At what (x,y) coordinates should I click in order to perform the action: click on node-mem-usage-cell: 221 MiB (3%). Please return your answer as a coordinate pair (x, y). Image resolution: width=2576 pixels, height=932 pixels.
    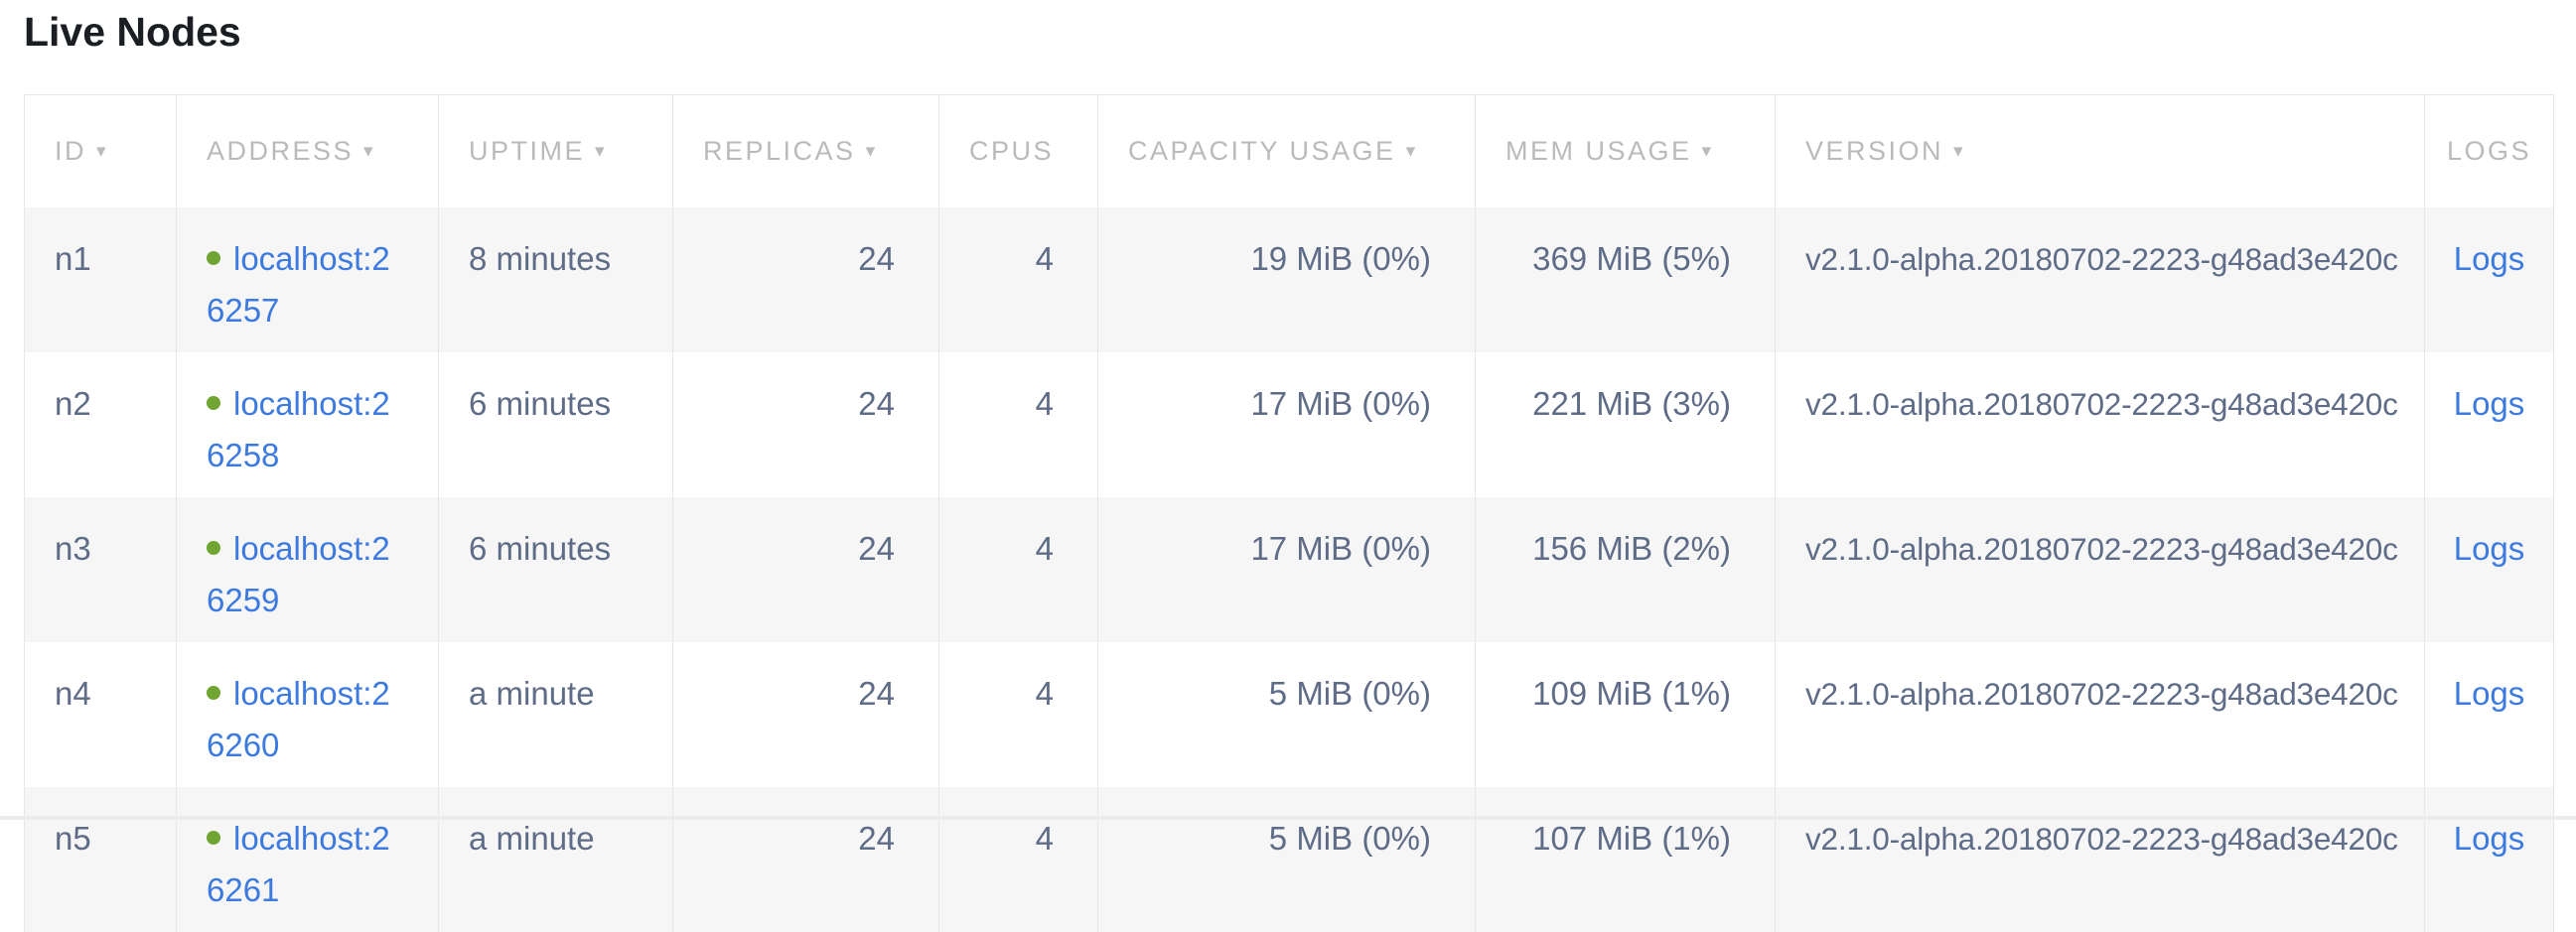
    Looking at the image, I should click on (1625, 424).